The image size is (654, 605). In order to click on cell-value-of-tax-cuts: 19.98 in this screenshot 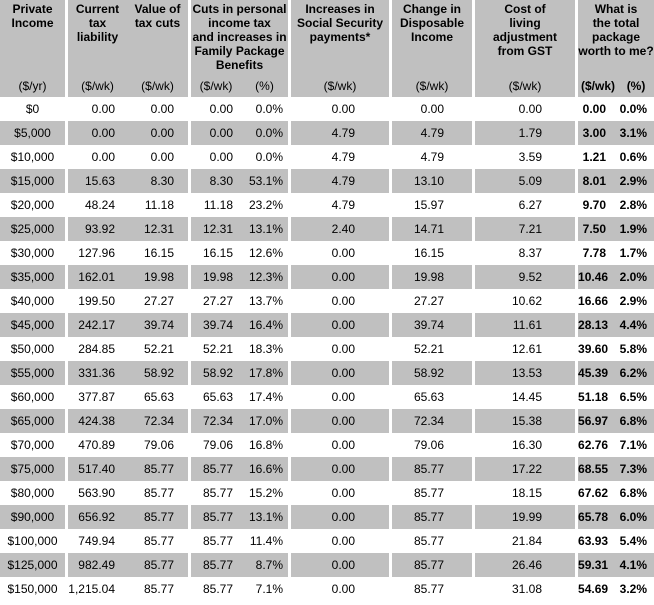, I will do `click(157, 277)`.